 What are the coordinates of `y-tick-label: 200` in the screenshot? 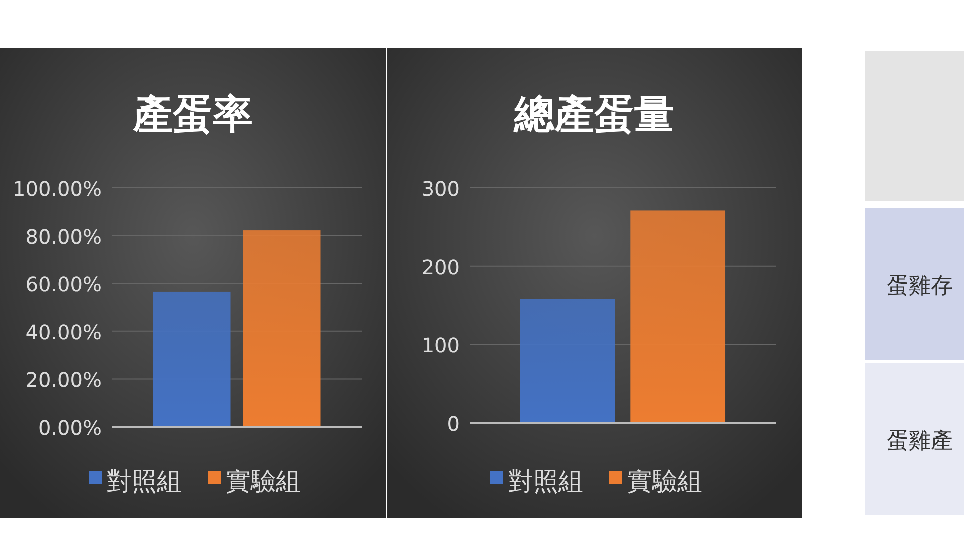 It's located at (441, 267).